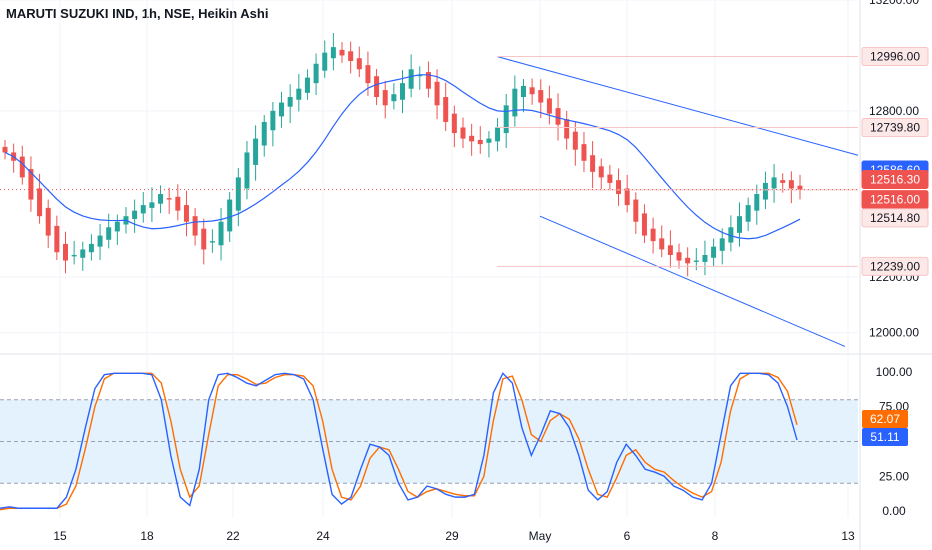 This screenshot has width=932, height=550. I want to click on y-tick-label: 12800.00, so click(894, 111).